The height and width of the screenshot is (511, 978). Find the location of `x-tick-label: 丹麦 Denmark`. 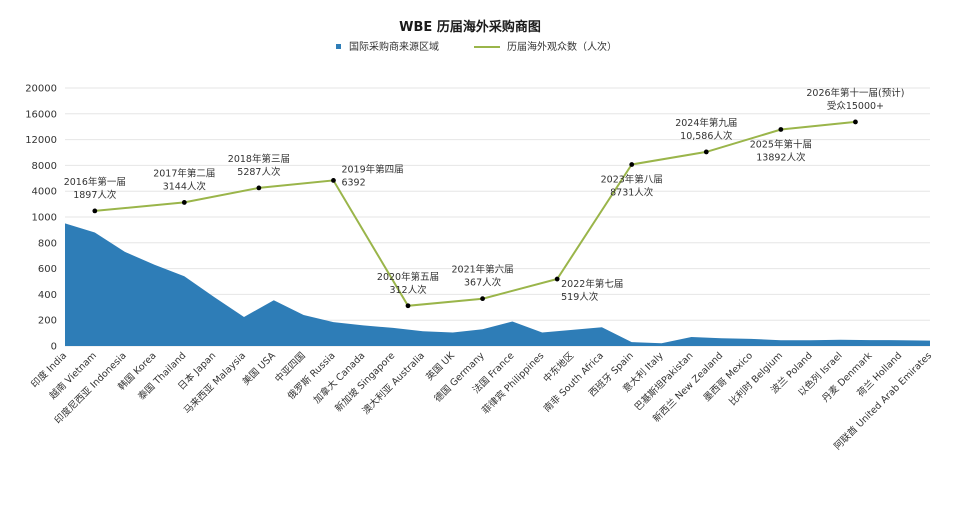

x-tick-label: 丹麦 Denmark is located at coordinates (847, 376).